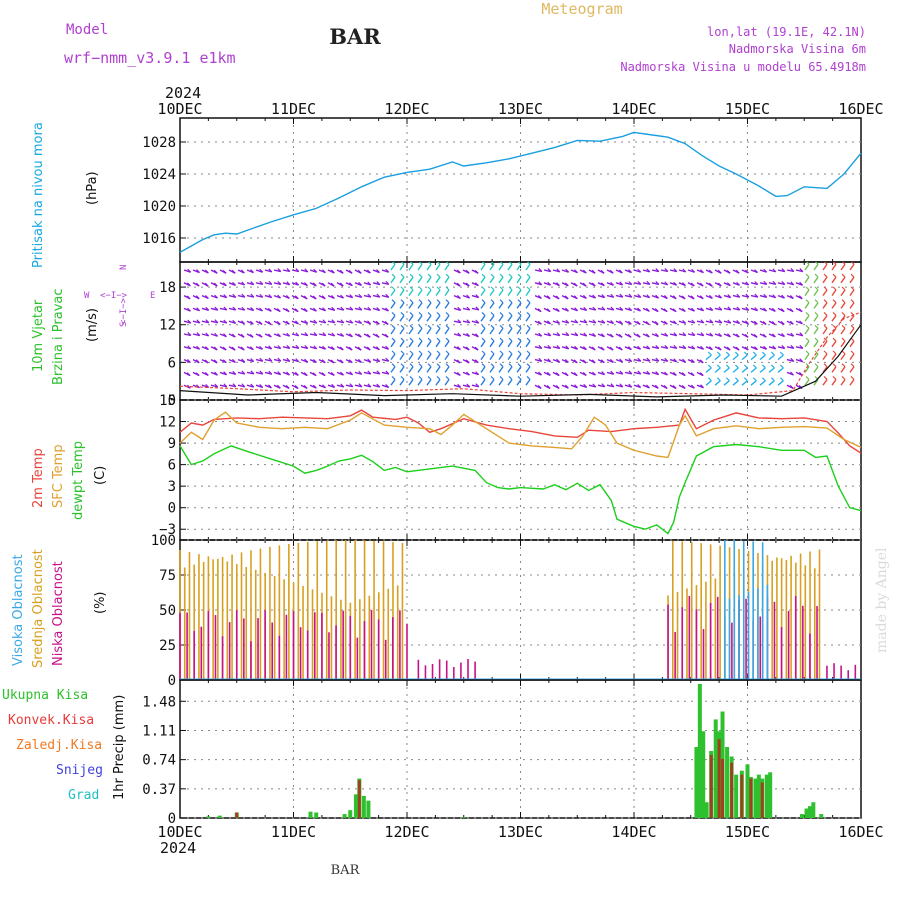  I want to click on top-date-tick: 10DEC, so click(179, 109).